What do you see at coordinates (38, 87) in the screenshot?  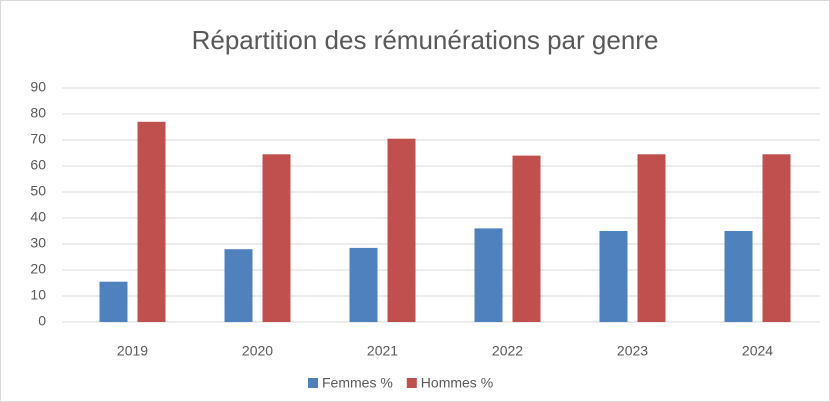 I see `y-tick-label: 90` at bounding box center [38, 87].